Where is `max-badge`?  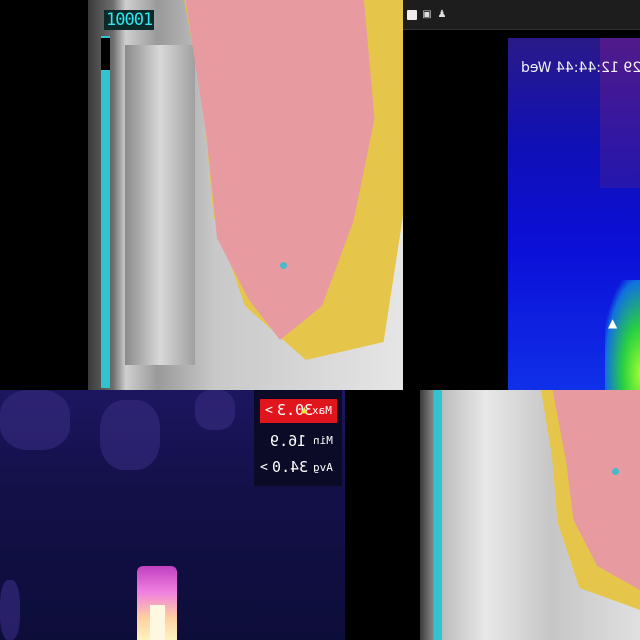 max-badge is located at coordinates (298, 411).